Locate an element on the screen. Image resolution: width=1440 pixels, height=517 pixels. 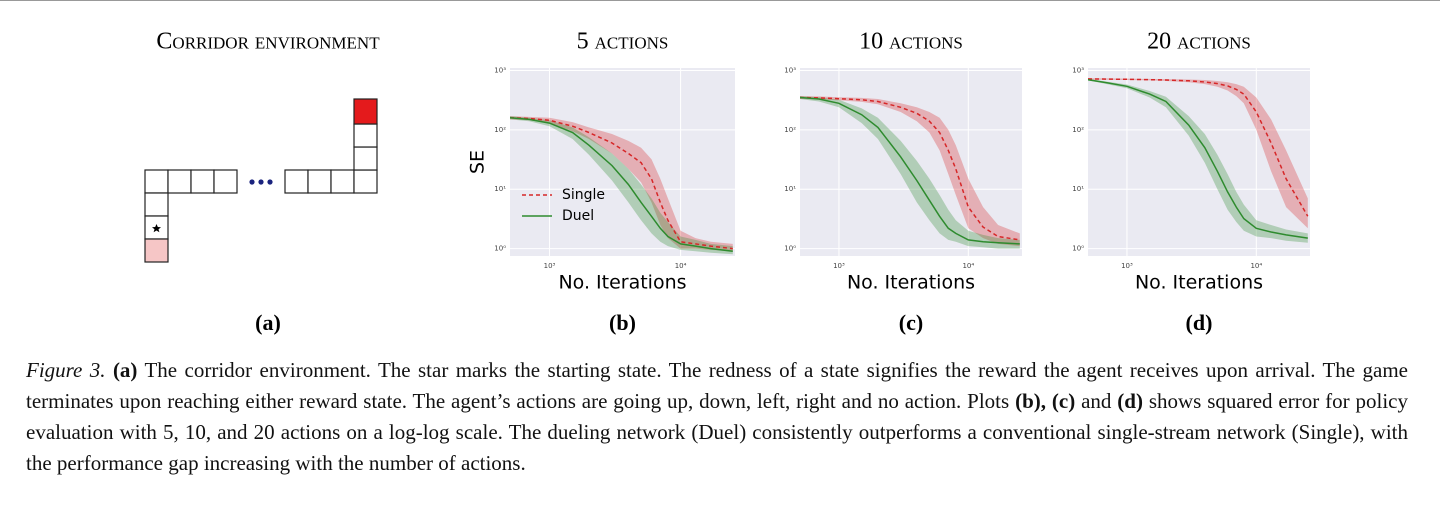
legend-label: Single is located at coordinates (583, 195).